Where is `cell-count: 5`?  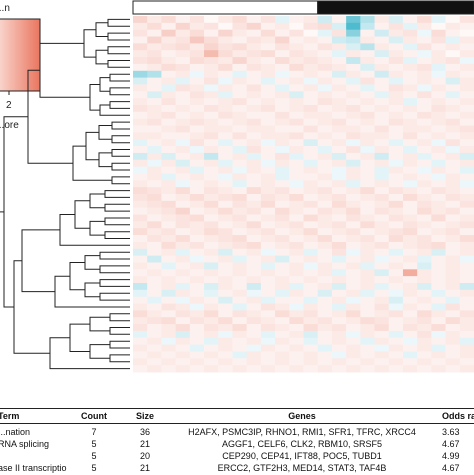
cell-count: 5 is located at coordinates (94, 468).